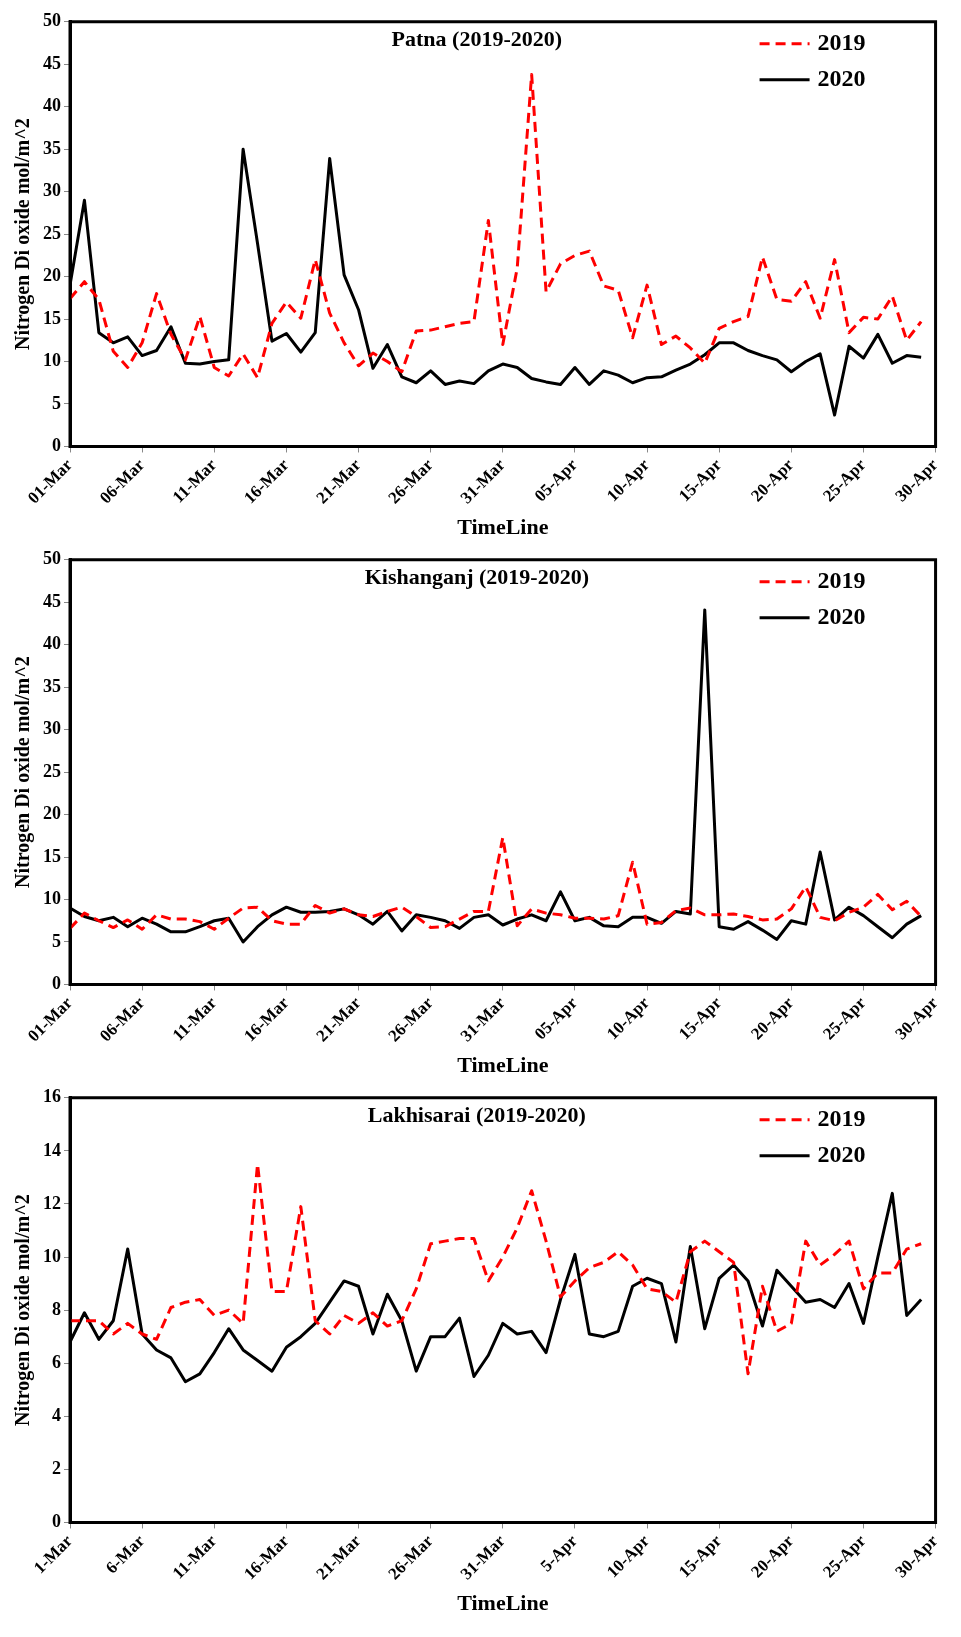 The image size is (961, 1637). Describe the element at coordinates (52, 1096) in the screenshot. I see `y-tick-label: 16` at that location.